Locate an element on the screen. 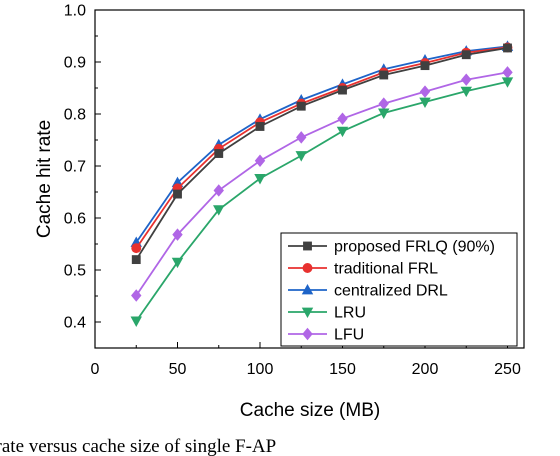 The image size is (560, 456). legend-label: traditional FRL is located at coordinates (386, 269).